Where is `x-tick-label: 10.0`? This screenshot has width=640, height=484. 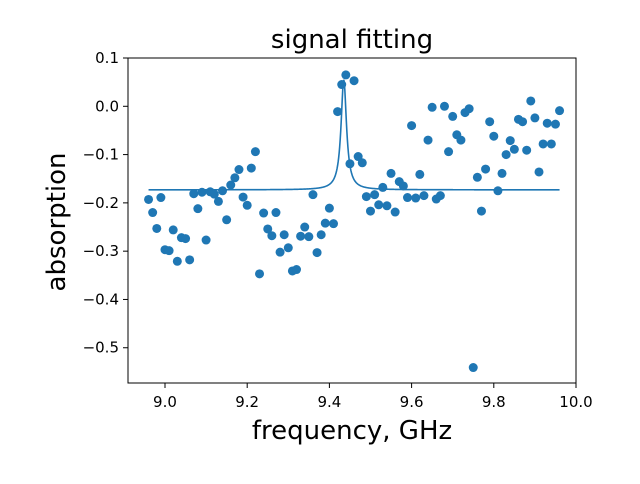
x-tick-label: 10.0 is located at coordinates (575, 402).